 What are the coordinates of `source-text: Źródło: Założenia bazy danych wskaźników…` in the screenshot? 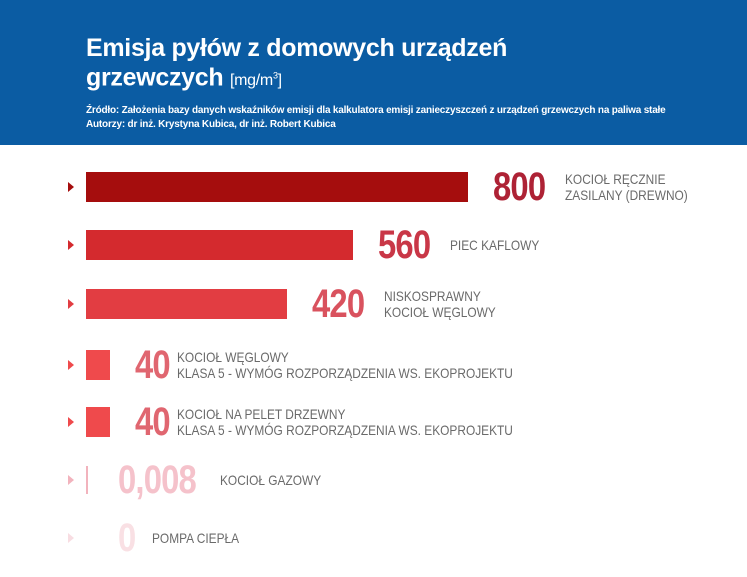 It's located at (376, 110).